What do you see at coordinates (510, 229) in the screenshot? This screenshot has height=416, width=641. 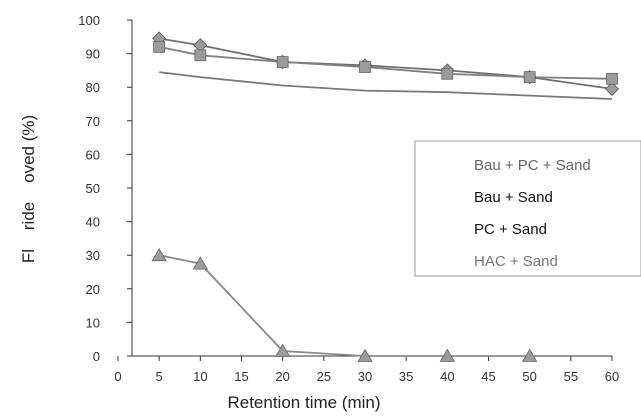 I see `legend-label: PC + Sand` at bounding box center [510, 229].